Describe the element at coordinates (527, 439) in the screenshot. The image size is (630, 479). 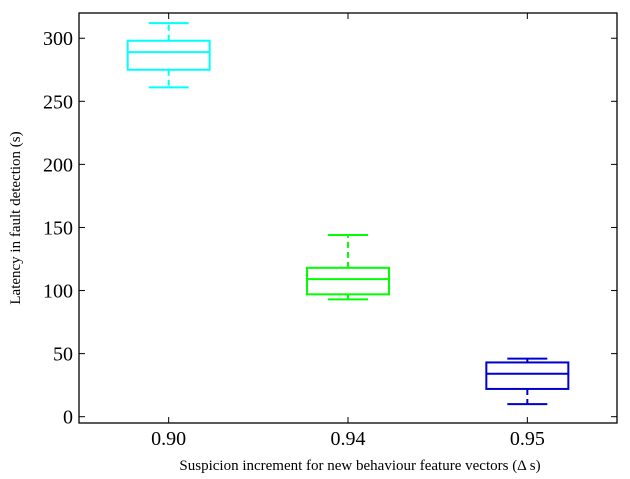
I see `x-tick-label-0.95: 0.95` at that location.